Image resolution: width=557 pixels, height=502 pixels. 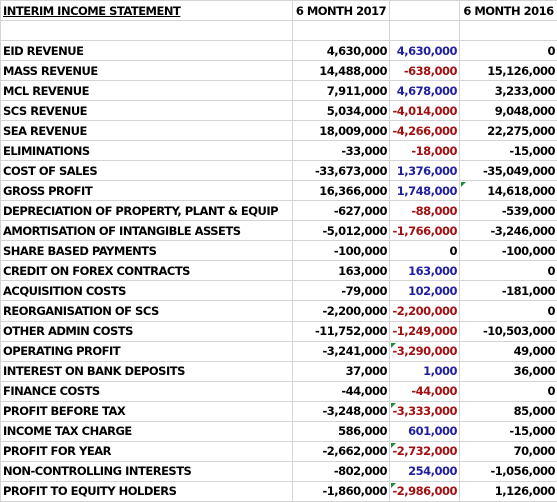 I want to click on value-2017: -79,000, so click(x=341, y=291).